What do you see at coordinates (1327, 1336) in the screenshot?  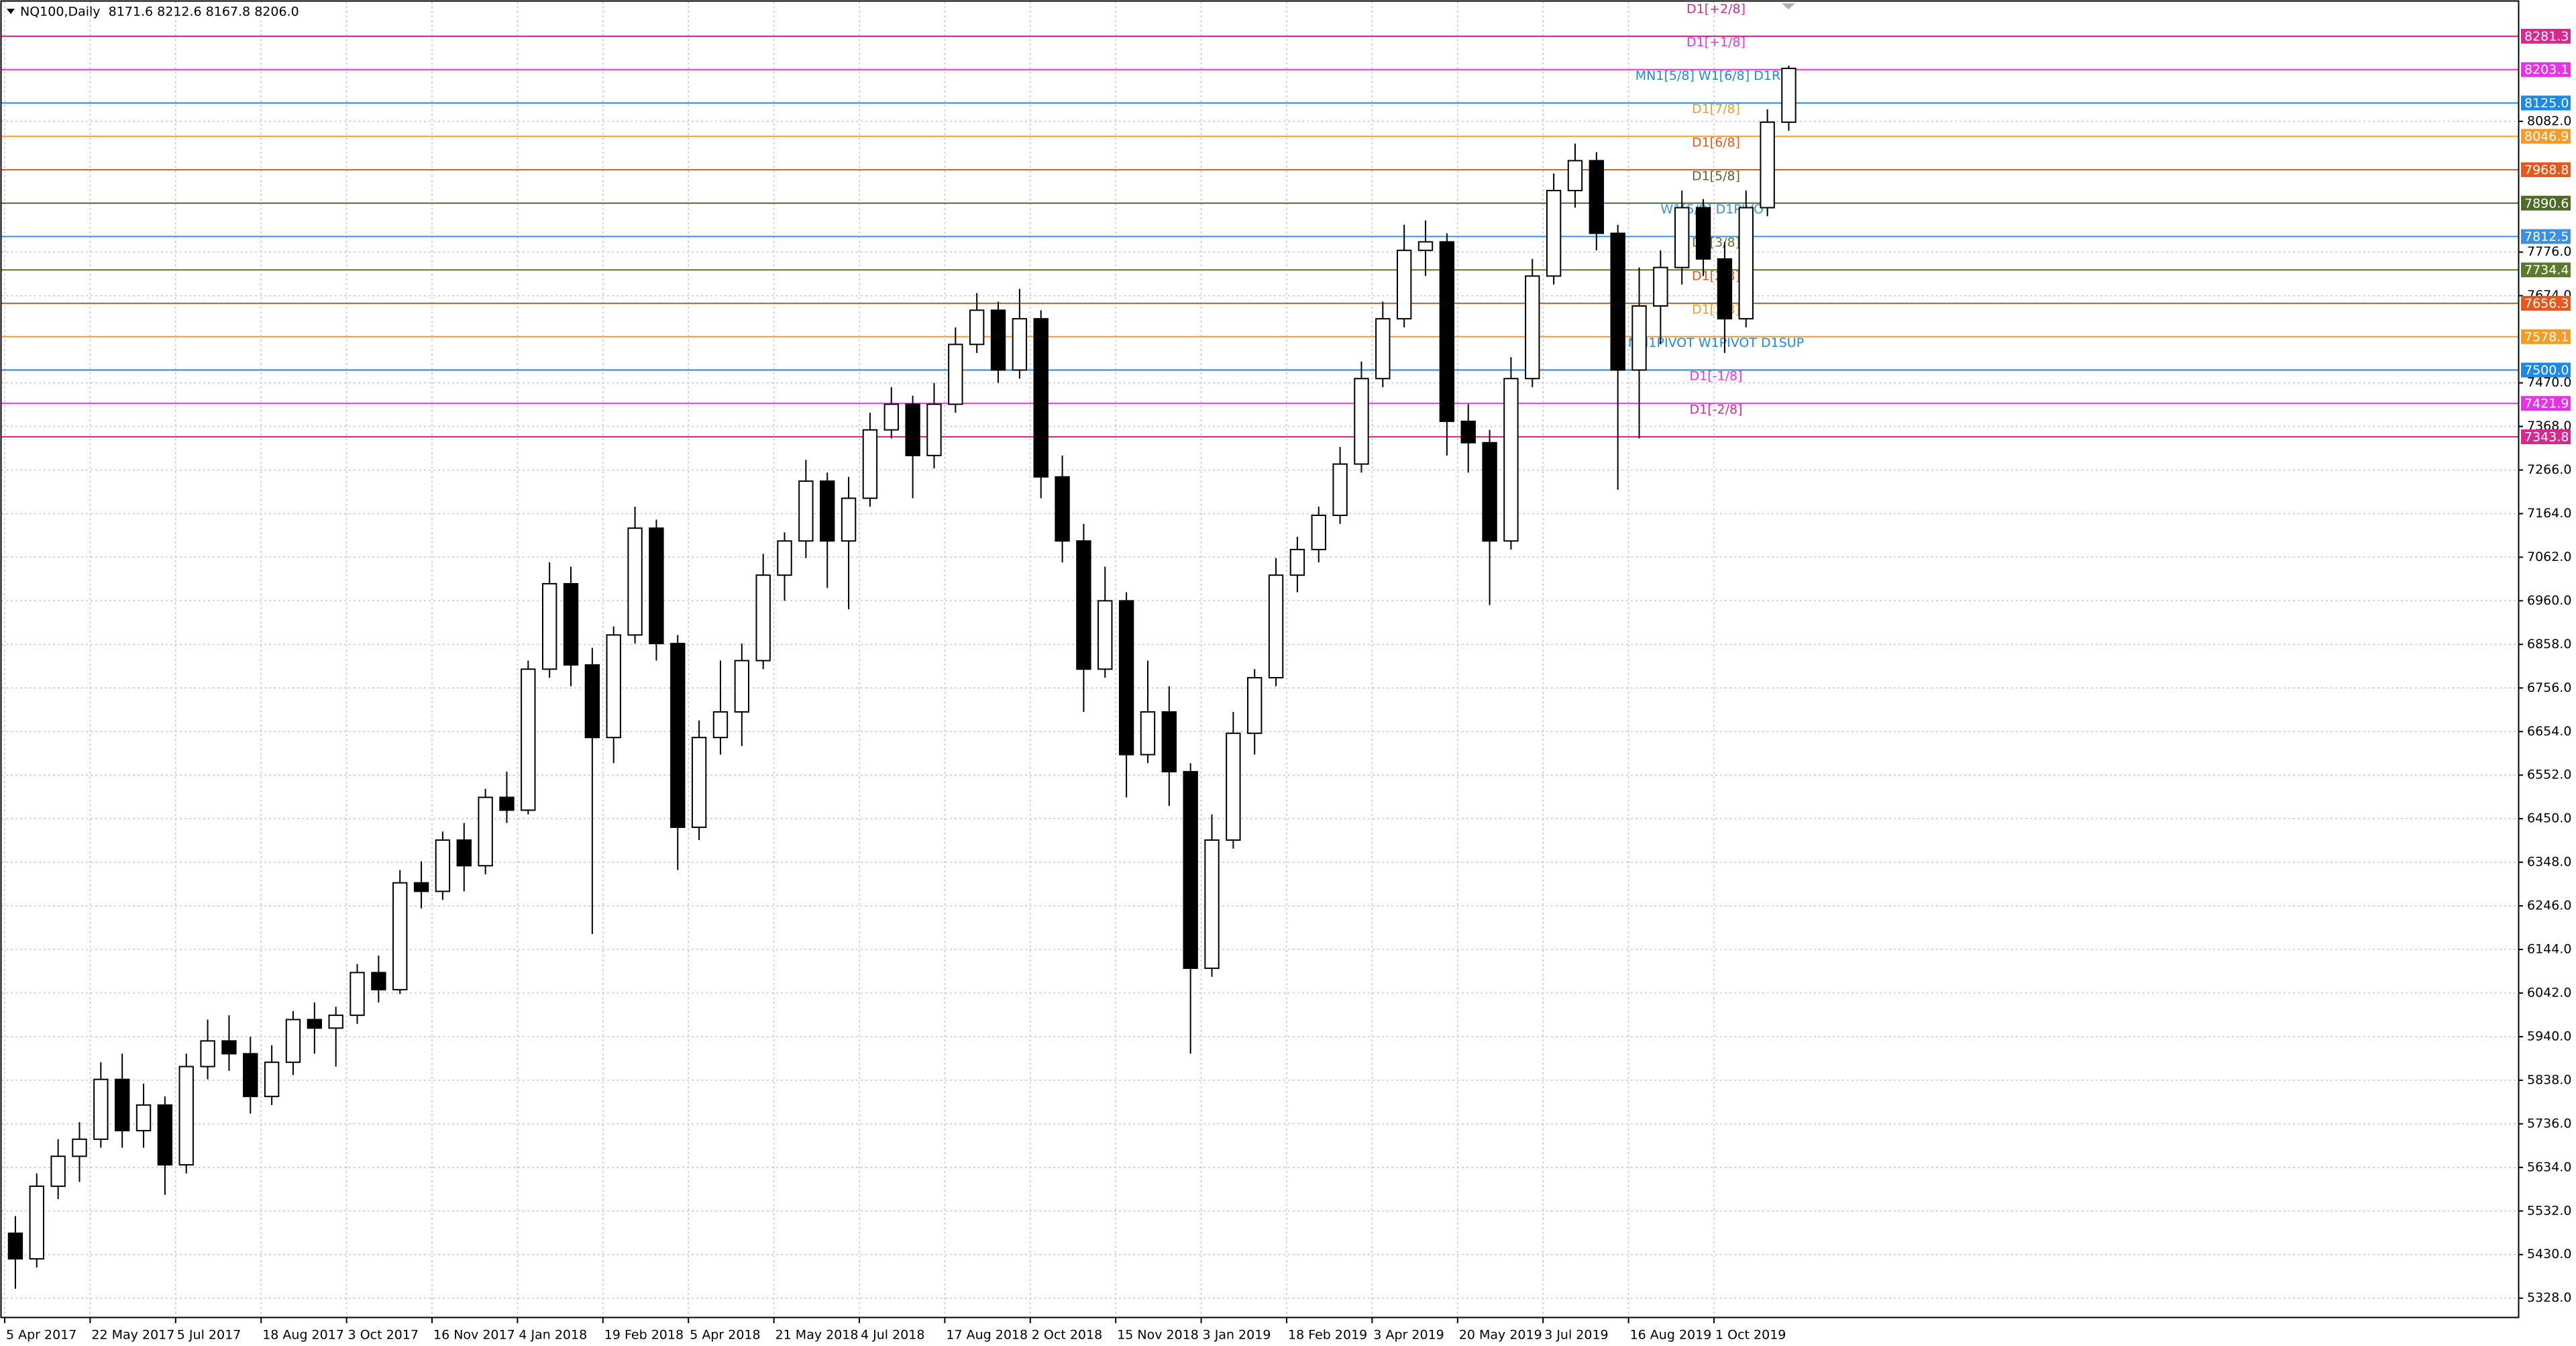 I see `x-tick-label: 18 Feb 2019` at bounding box center [1327, 1336].